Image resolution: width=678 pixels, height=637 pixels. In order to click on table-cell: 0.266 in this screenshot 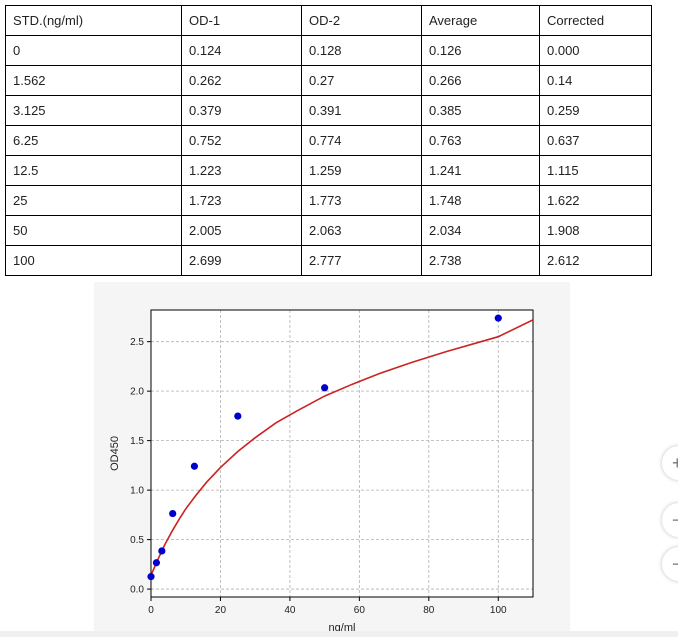, I will do `click(480, 80)`.